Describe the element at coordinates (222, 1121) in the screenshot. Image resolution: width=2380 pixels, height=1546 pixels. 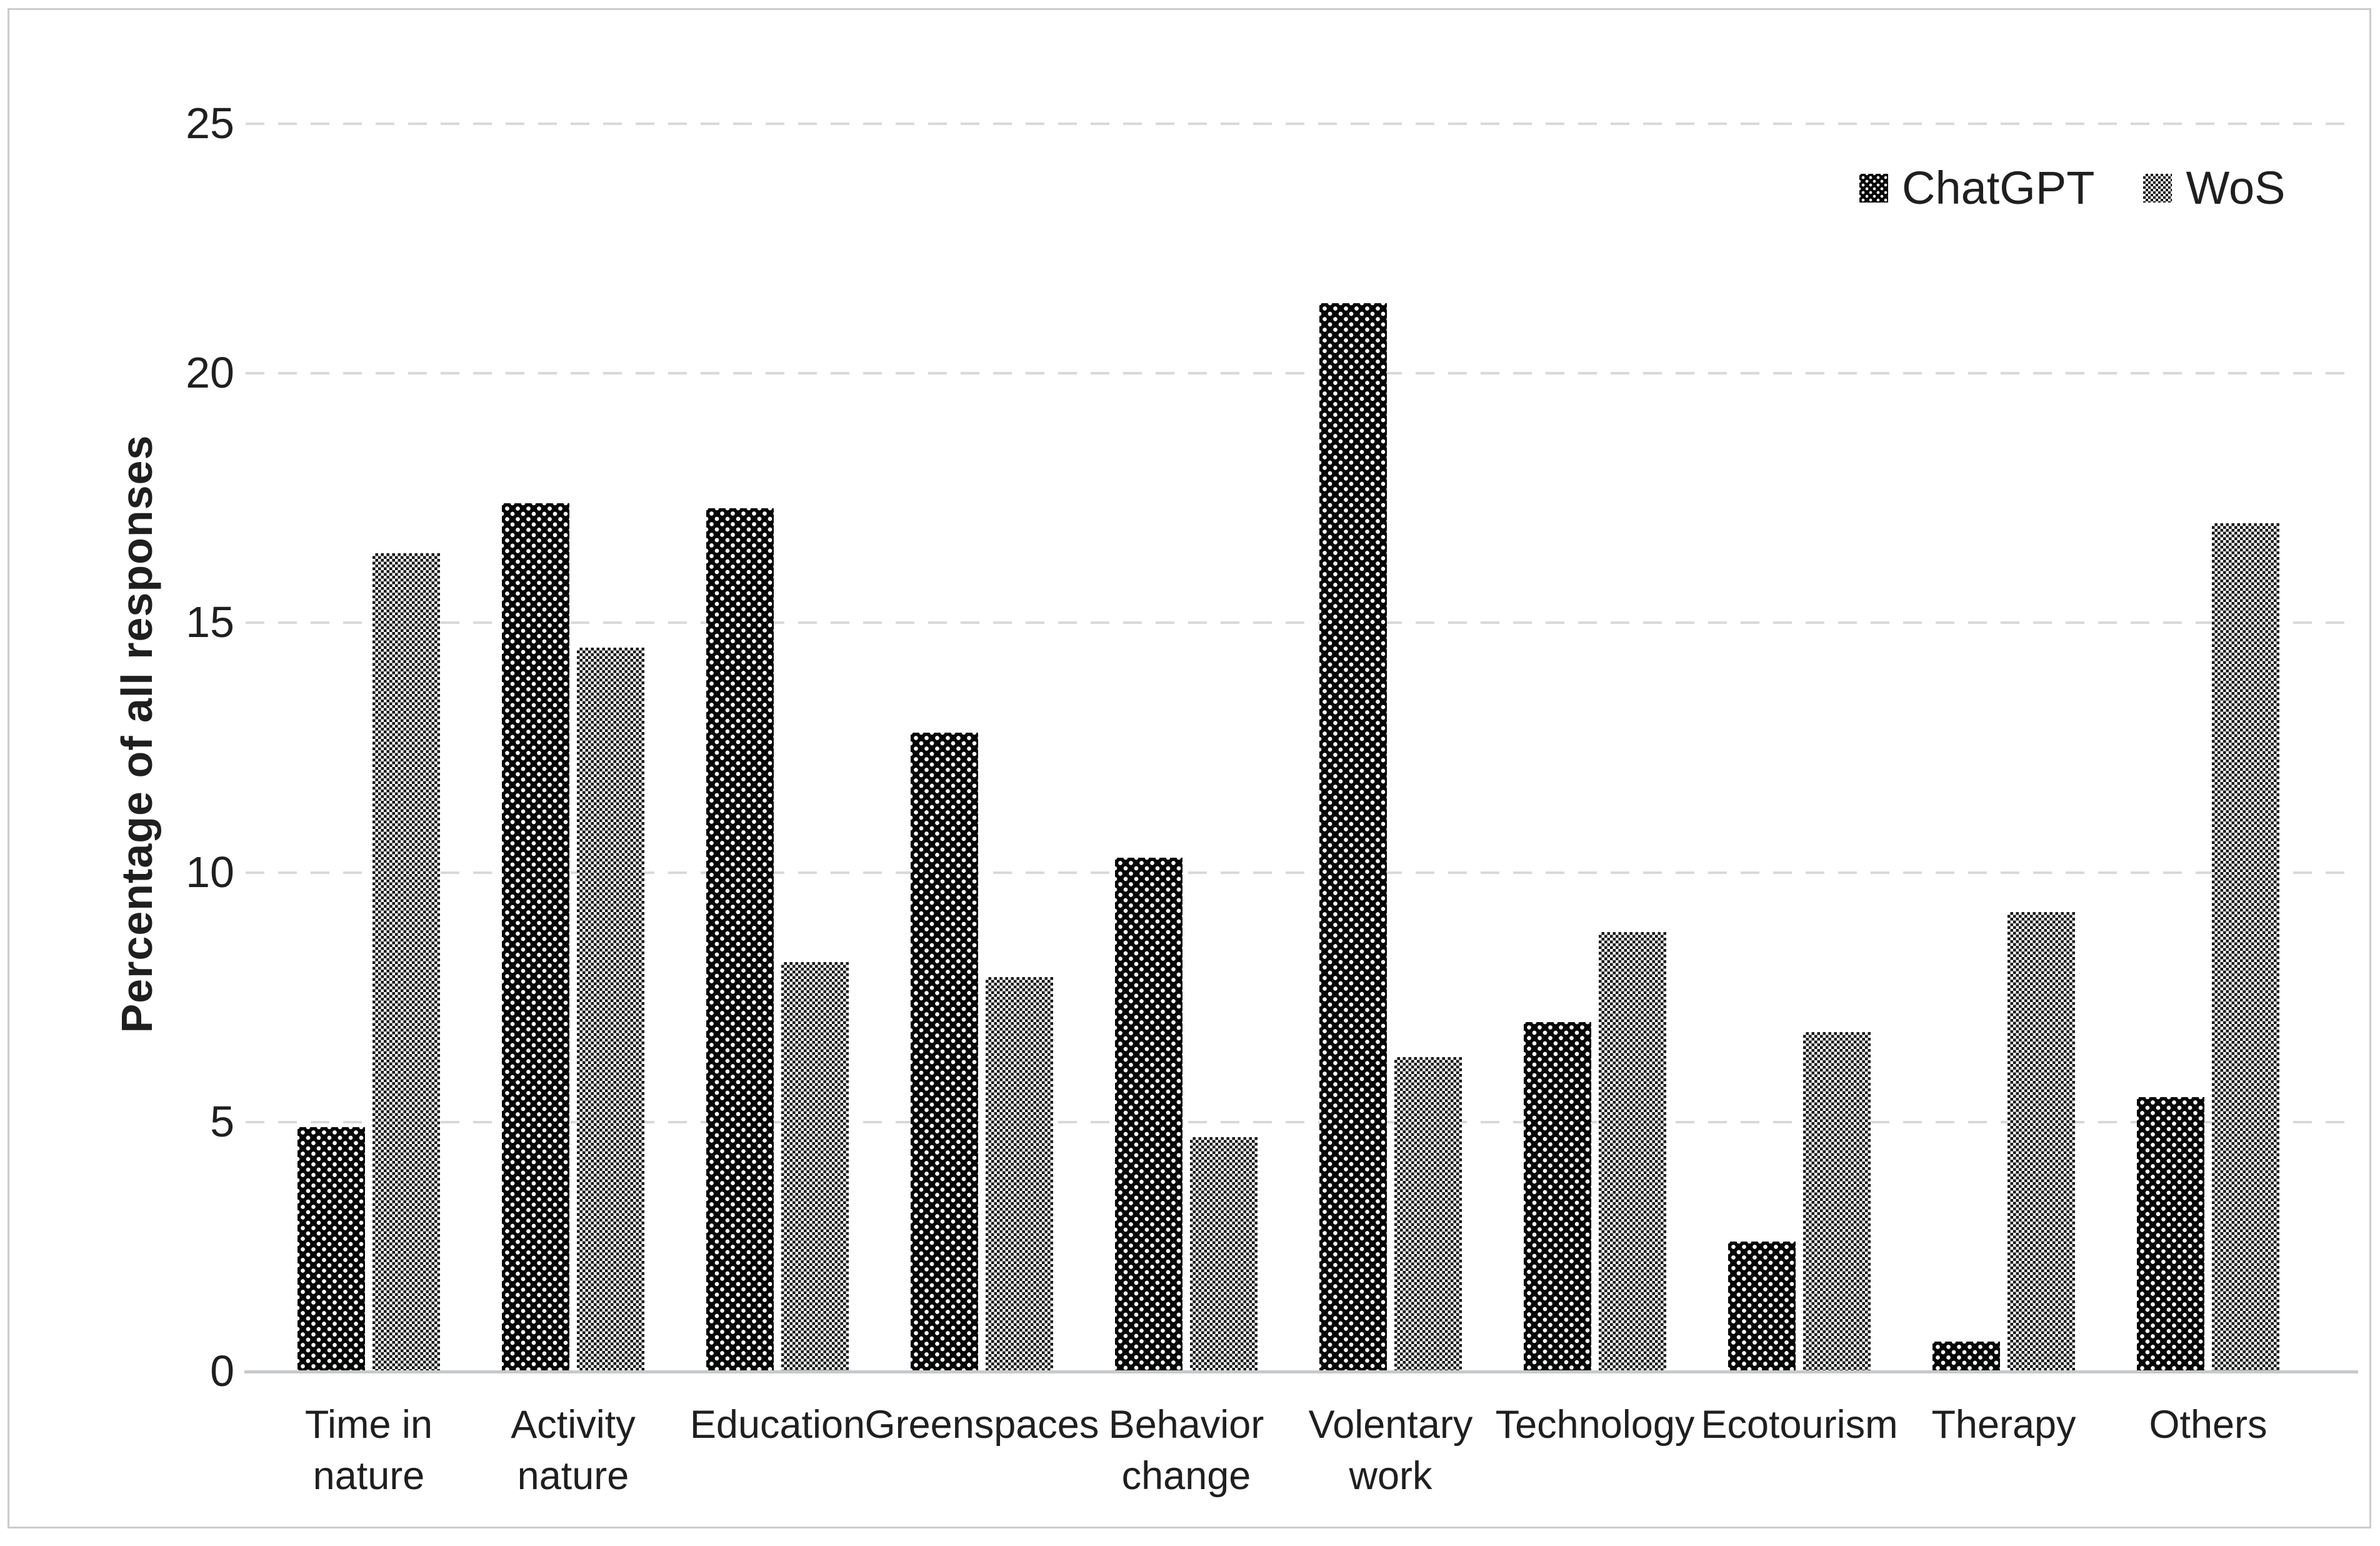
I see `y-tick-label-5: 5` at that location.